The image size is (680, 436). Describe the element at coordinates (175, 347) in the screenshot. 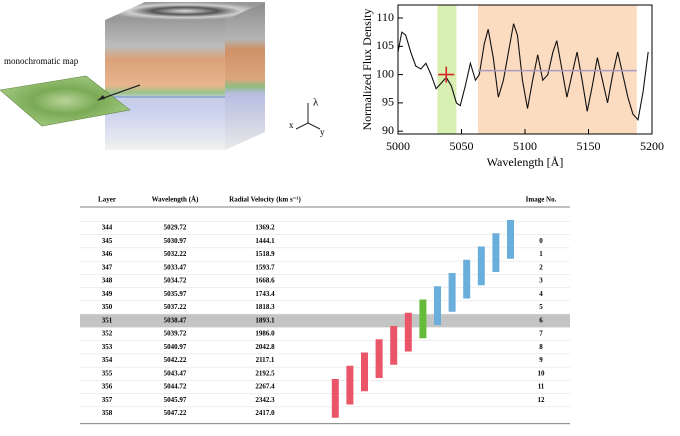

I see `table-cell: 5040.97` at that location.